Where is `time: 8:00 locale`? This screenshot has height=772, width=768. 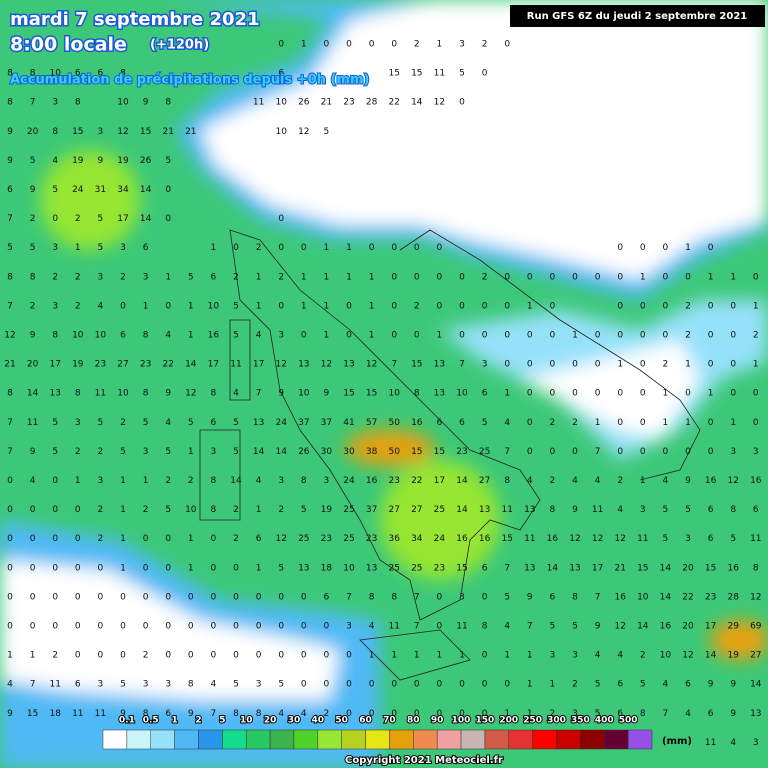 time: 8:00 locale is located at coordinates (68, 45).